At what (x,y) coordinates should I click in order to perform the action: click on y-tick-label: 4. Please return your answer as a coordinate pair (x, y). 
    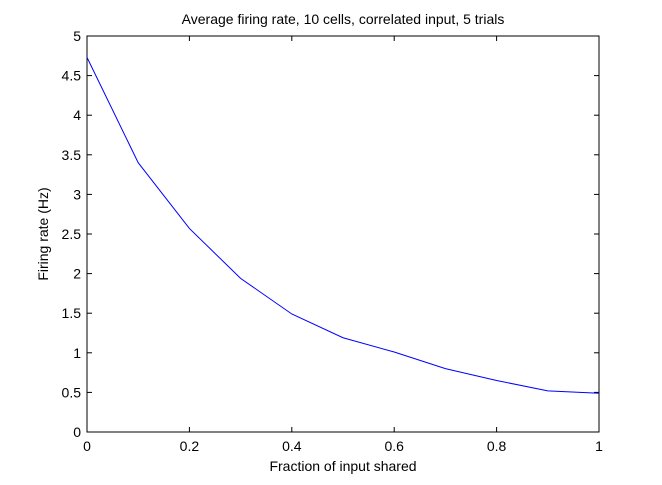
    Looking at the image, I should click on (77, 115).